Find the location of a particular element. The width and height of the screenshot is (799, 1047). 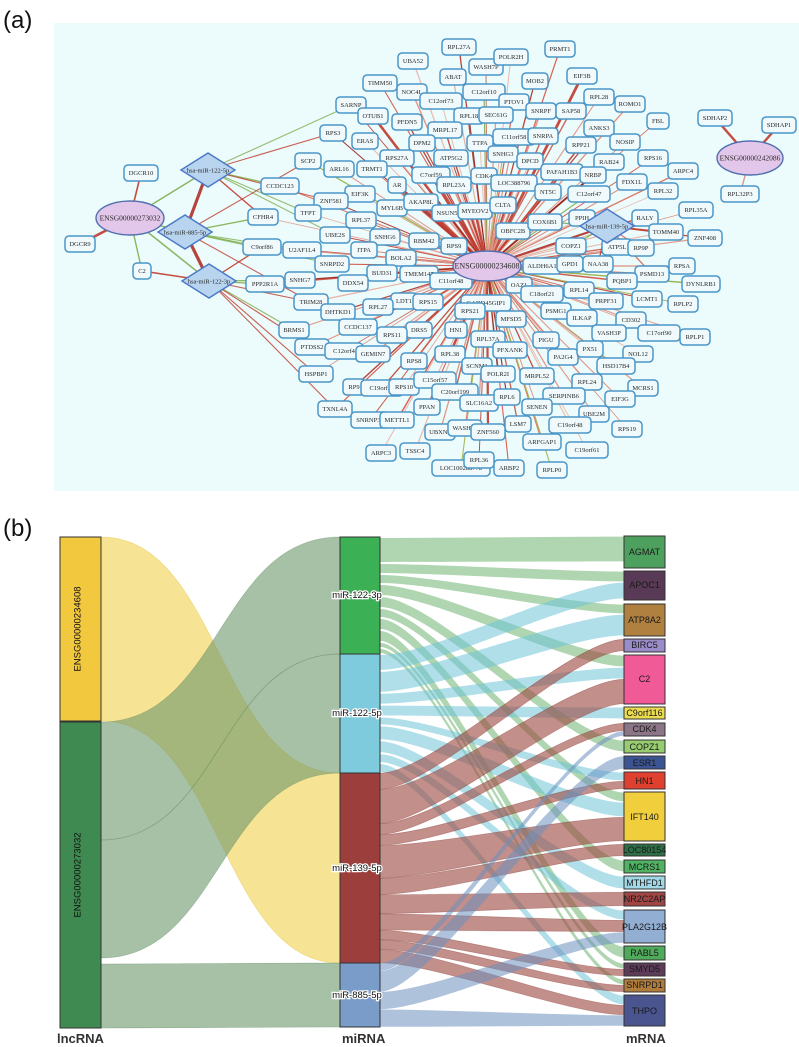

svg-text: TTPA is located at coordinates (480, 143).